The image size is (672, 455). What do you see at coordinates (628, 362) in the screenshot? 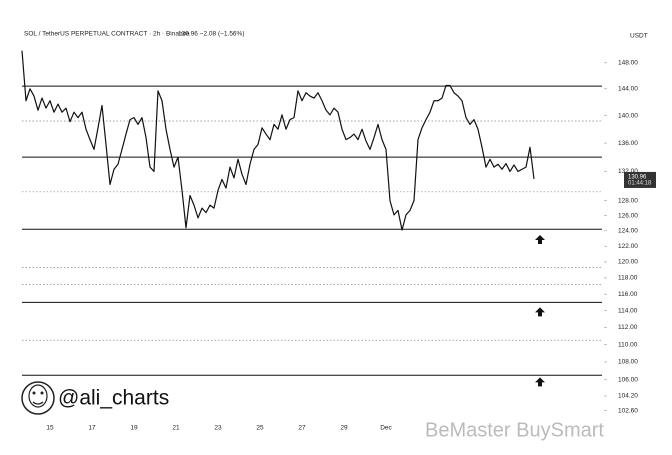
I see `y-tick-label: 108.00` at bounding box center [628, 362].